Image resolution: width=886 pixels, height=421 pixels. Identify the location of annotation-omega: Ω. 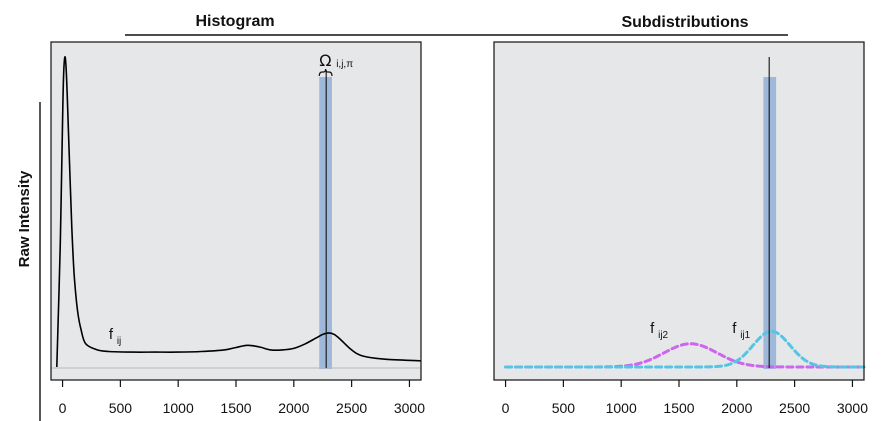
(325, 60).